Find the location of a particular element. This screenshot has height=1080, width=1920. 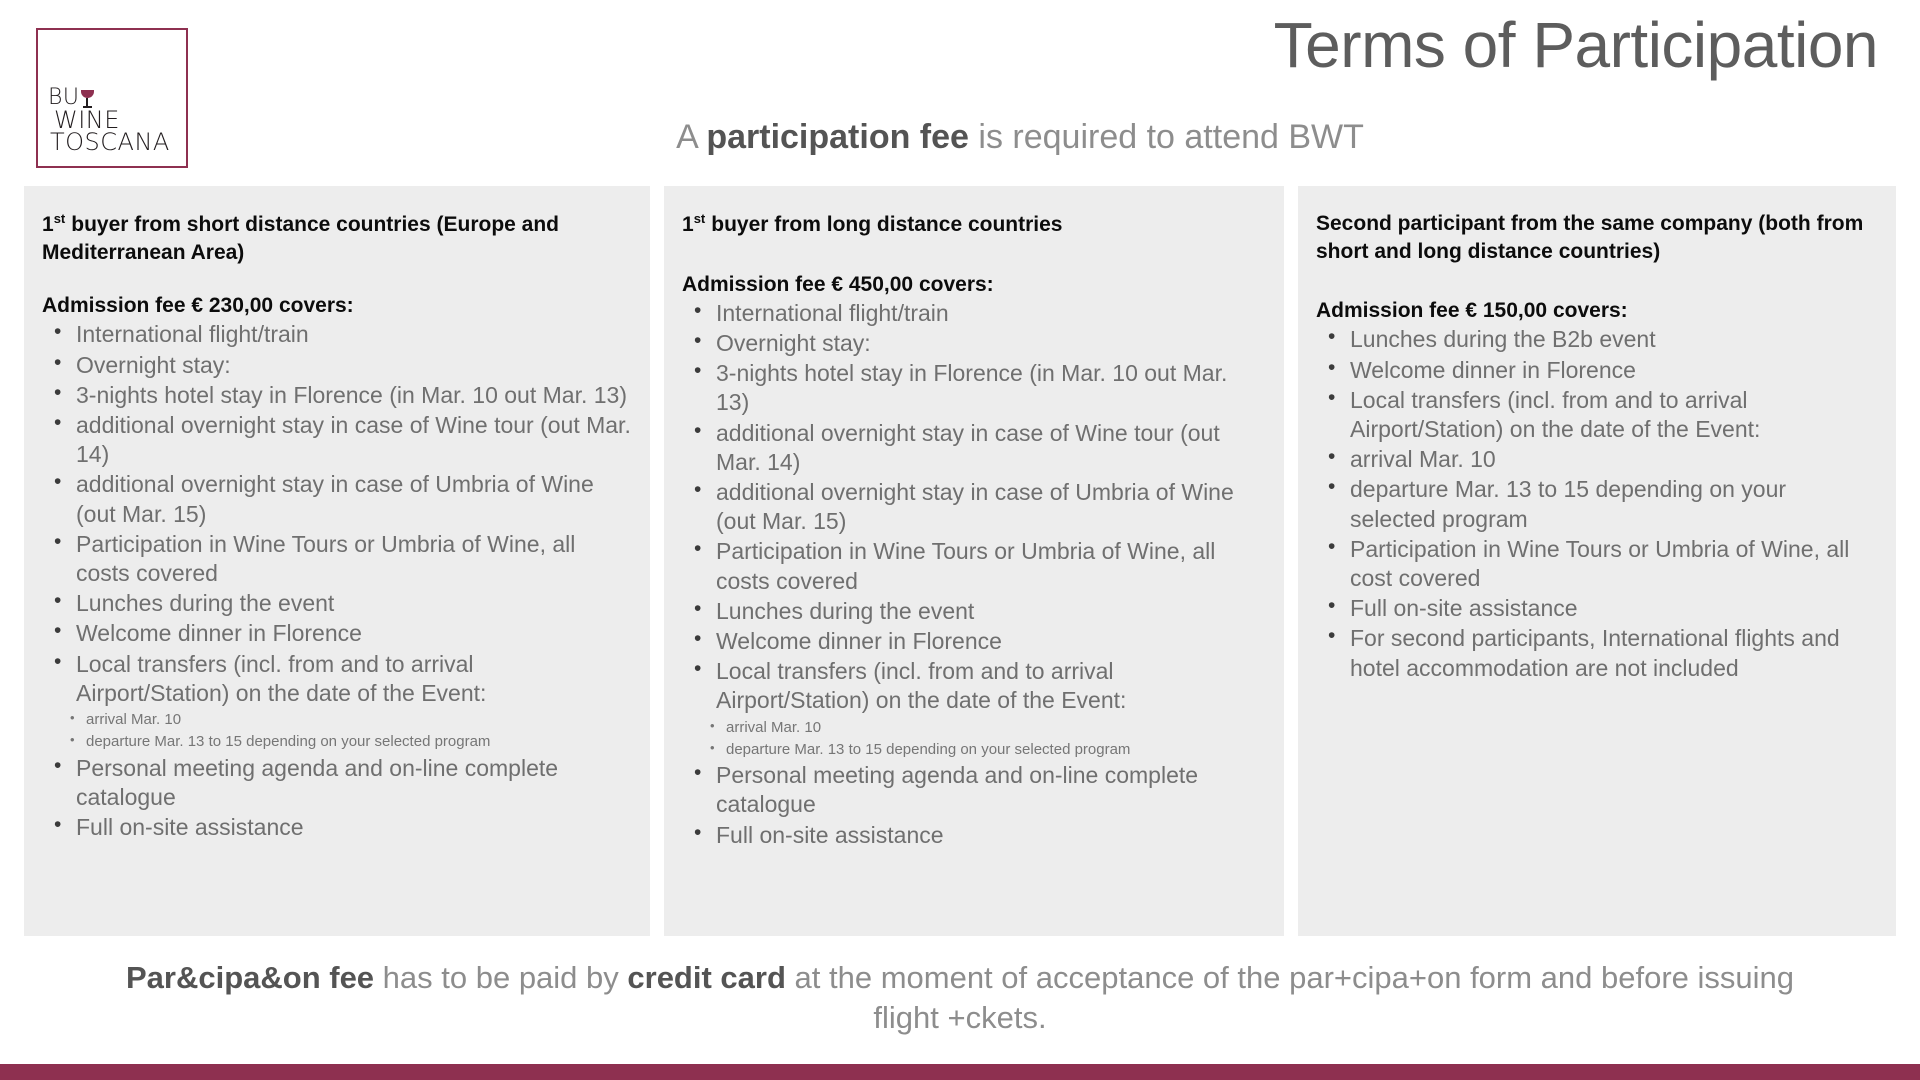

brand-logo-text: BU WINE TOSCANA is located at coordinates (109, 121).